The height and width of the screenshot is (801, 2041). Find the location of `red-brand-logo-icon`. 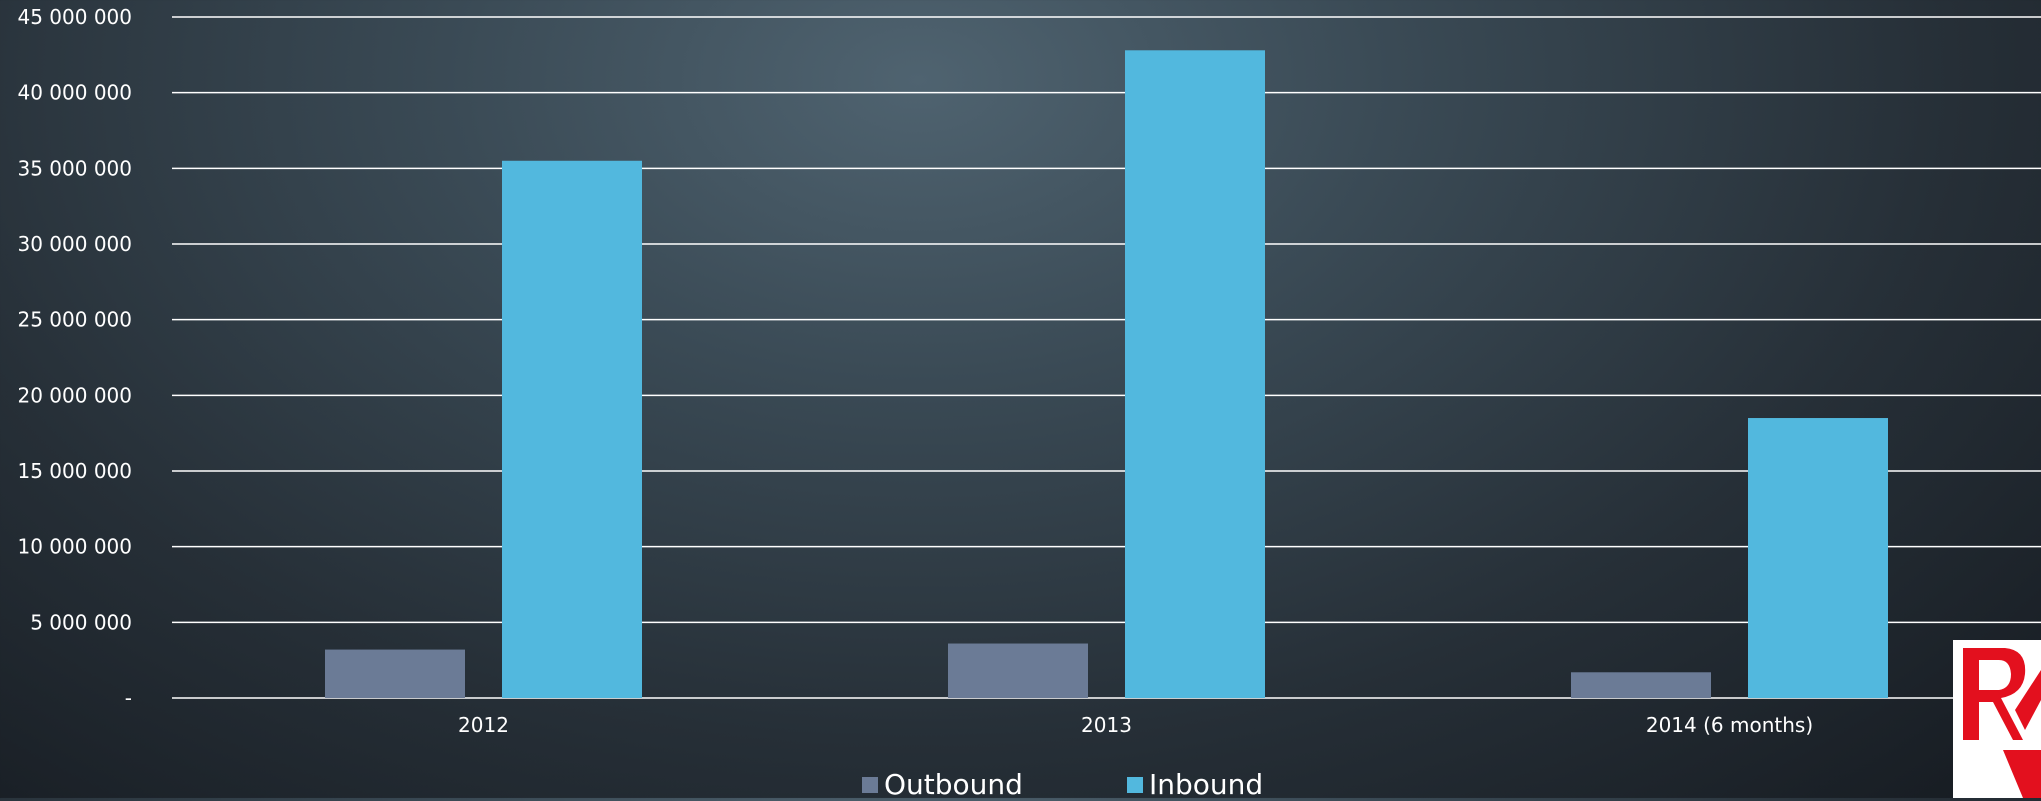

red-brand-logo-icon is located at coordinates (1997, 719).